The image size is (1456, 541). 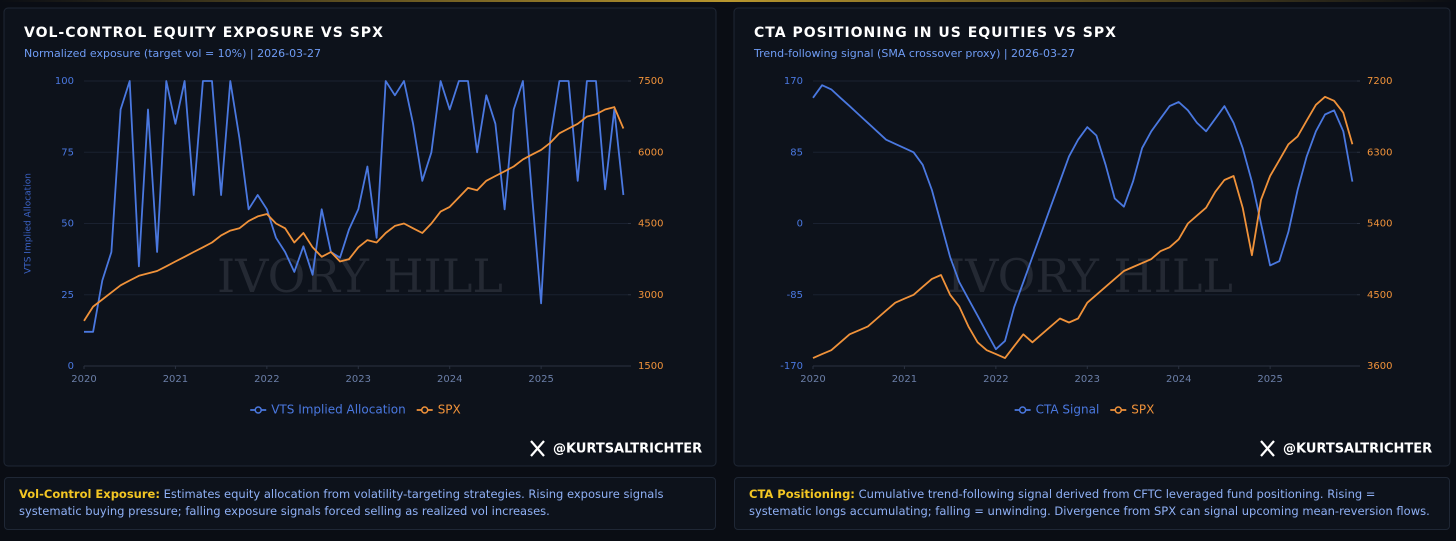 I want to click on y2-tick-label: 6300, so click(x=1379, y=152).